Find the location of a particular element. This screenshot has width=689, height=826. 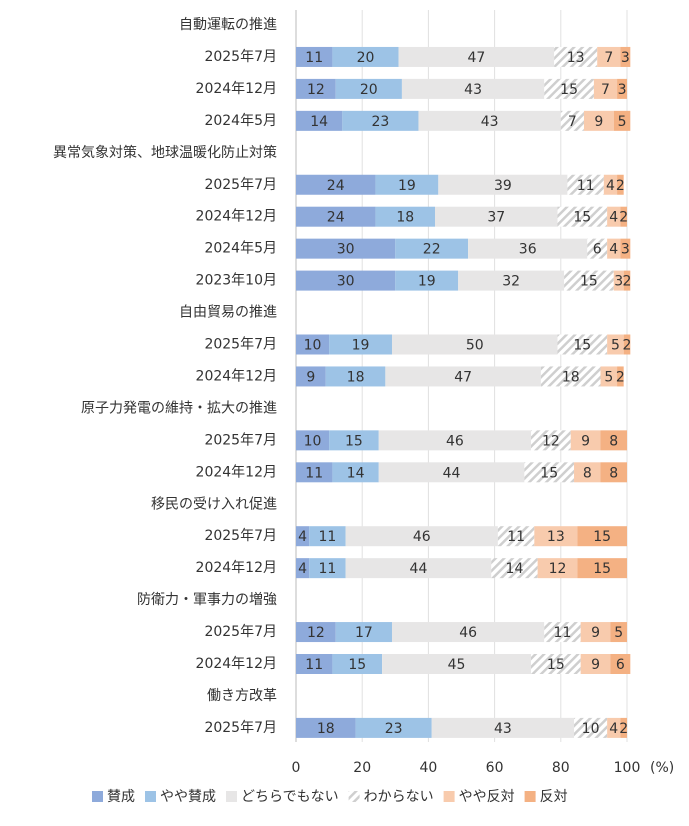

data-label: 50 is located at coordinates (475, 346).